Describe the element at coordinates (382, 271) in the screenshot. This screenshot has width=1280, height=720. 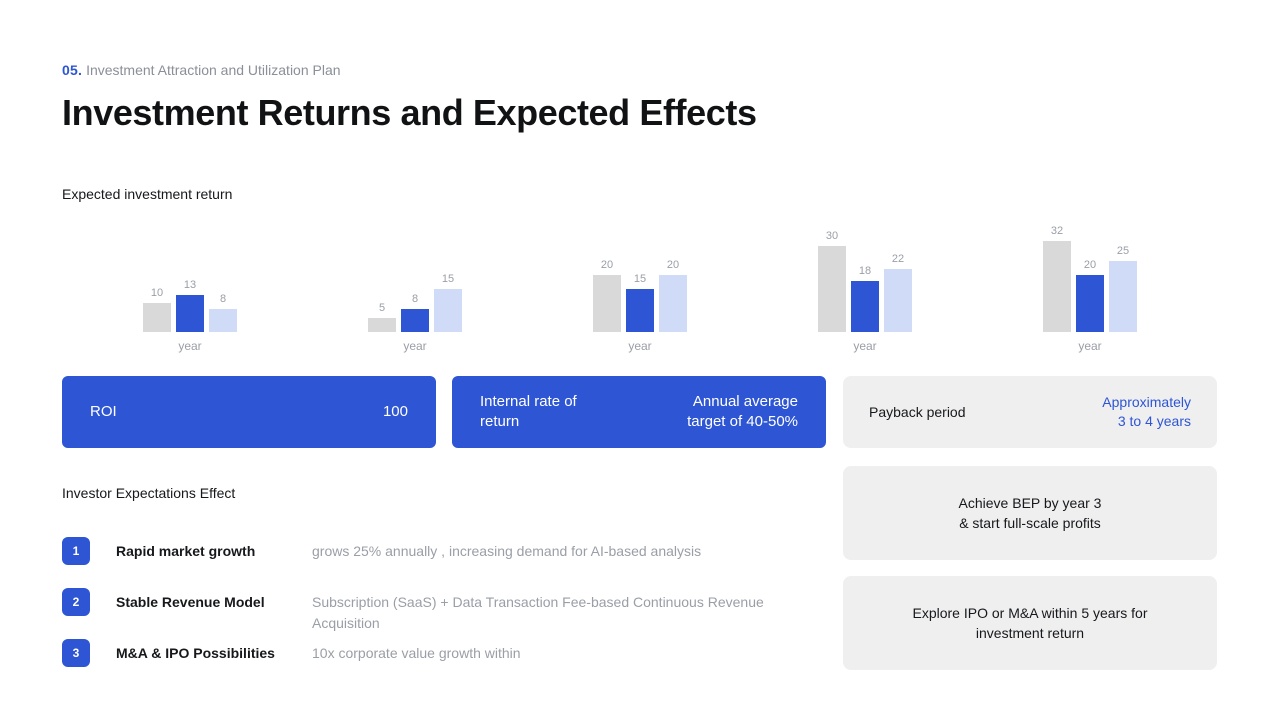
I see `bar-item: 5` at that location.